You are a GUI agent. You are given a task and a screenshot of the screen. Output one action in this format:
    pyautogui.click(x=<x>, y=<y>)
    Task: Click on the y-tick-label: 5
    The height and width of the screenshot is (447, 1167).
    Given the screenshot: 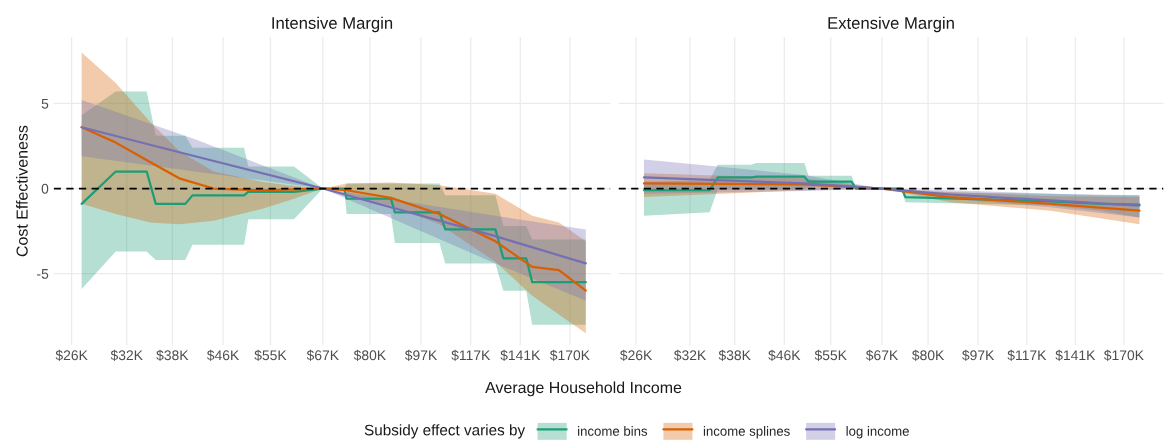 What is the action you would take?
    pyautogui.click(x=45, y=103)
    